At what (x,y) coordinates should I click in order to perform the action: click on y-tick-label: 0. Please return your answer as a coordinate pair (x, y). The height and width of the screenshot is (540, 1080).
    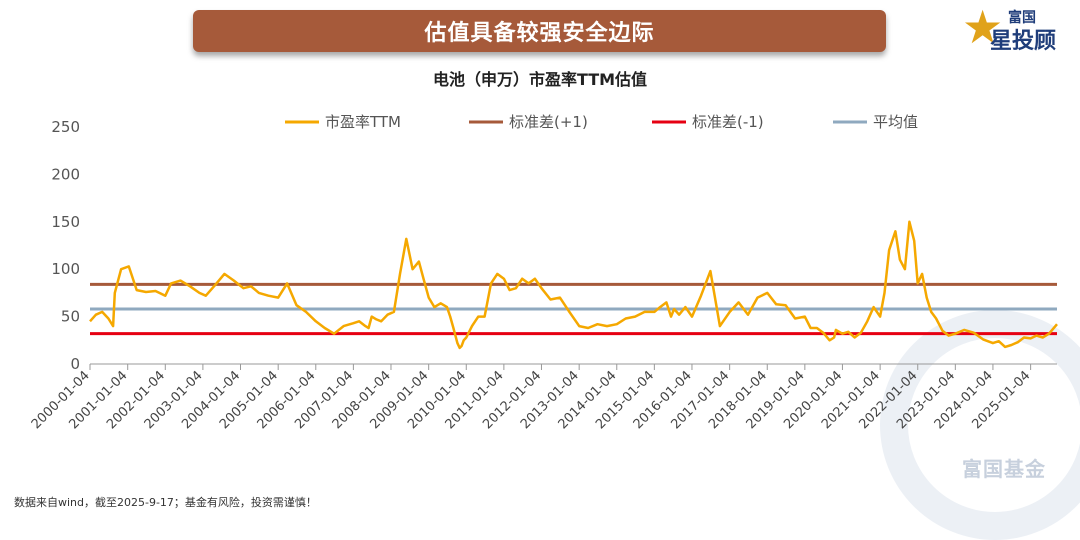
    Looking at the image, I should click on (75, 364).